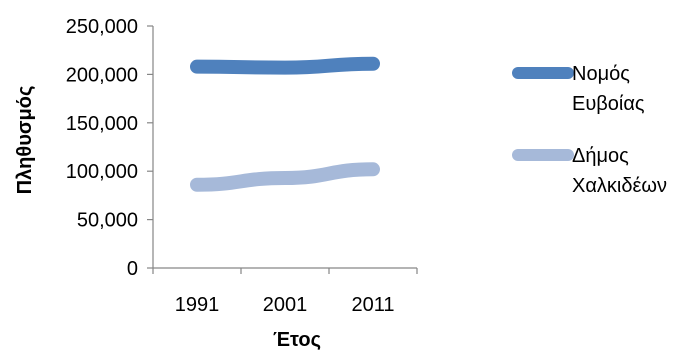 This screenshot has height=354, width=696. What do you see at coordinates (285, 305) in the screenshot?
I see `x-tick-label: 2001` at bounding box center [285, 305].